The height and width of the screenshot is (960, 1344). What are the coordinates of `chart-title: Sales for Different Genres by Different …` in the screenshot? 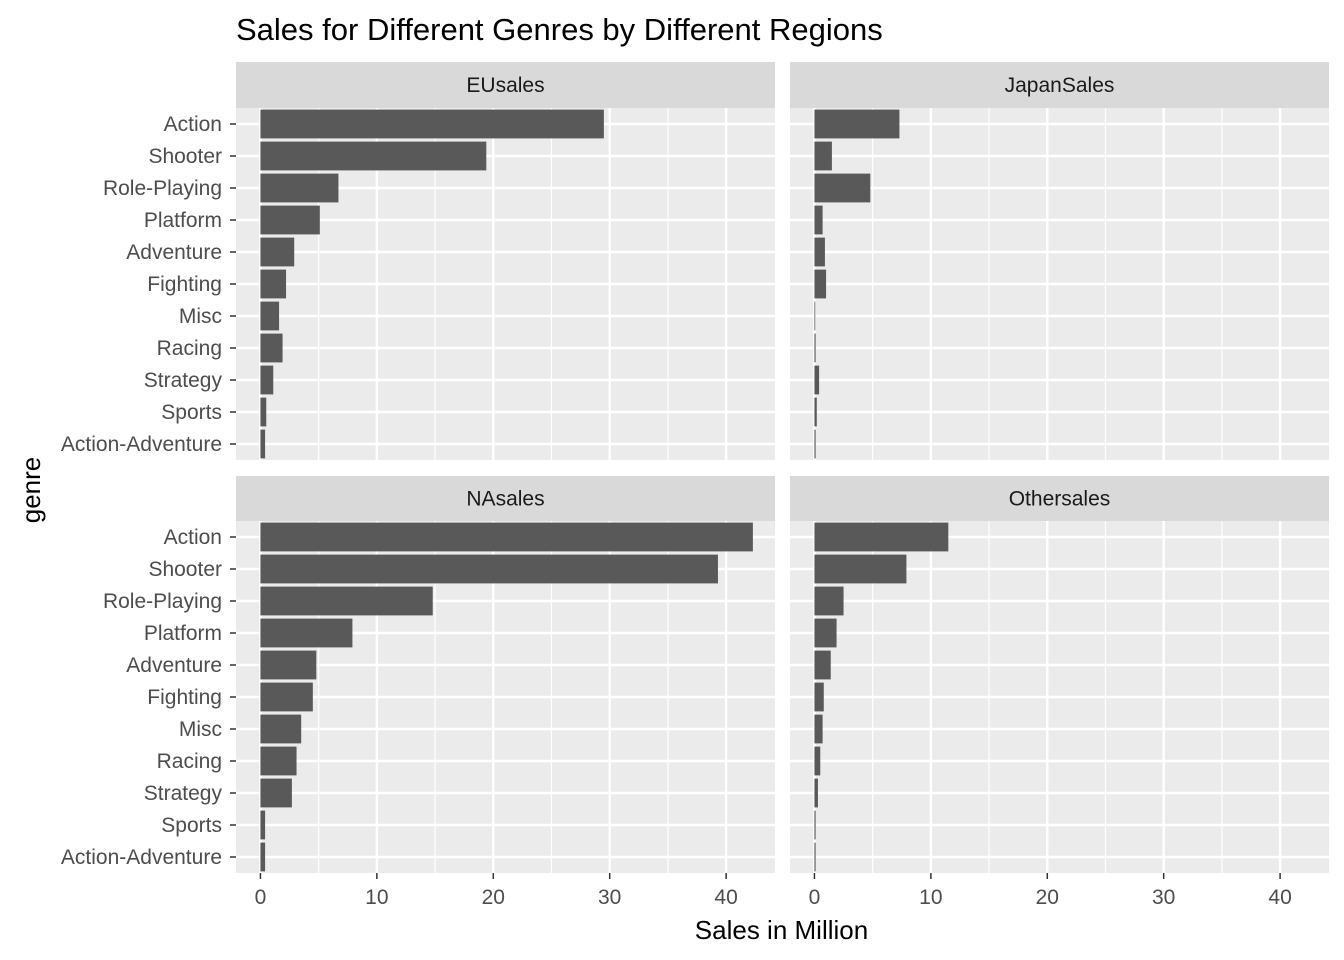 It's located at (559, 29).